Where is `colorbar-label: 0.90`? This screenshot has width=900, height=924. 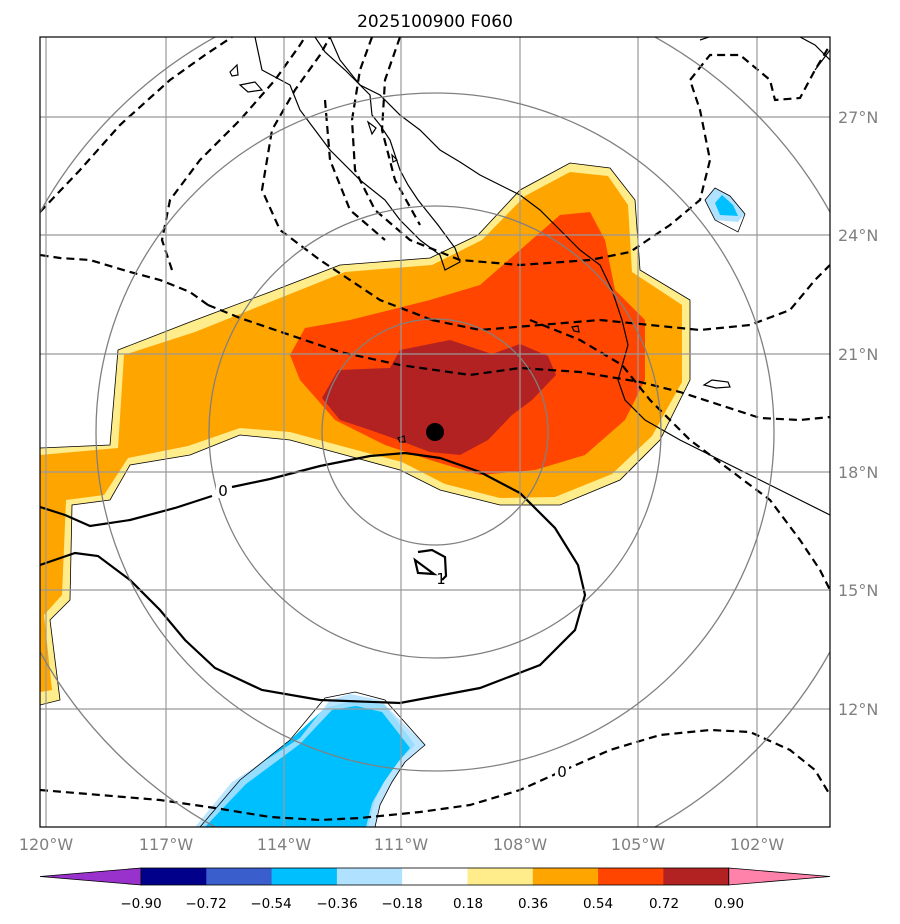
colorbar-label: 0.90 is located at coordinates (729, 904).